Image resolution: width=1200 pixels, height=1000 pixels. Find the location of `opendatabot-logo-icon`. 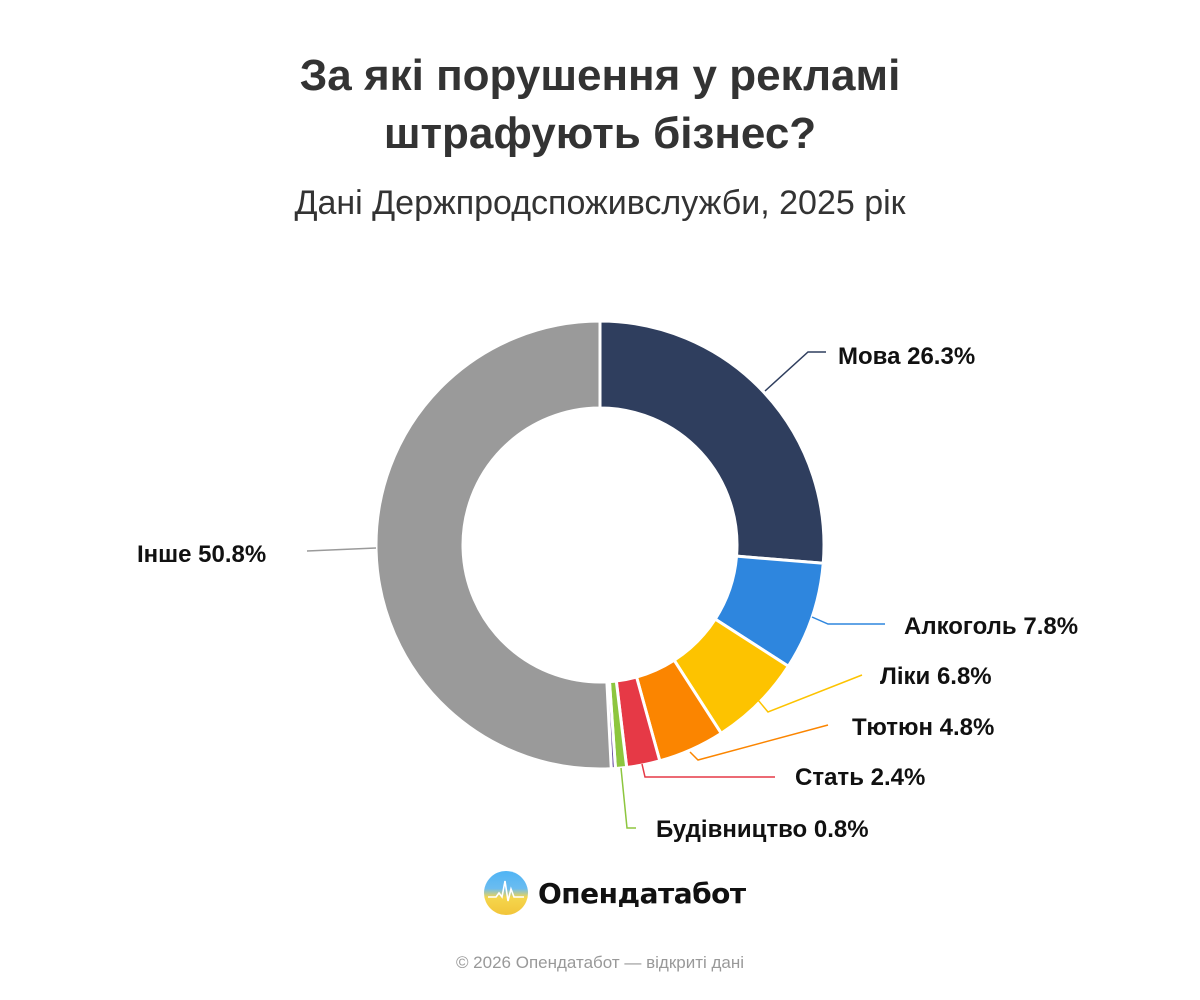

opendatabot-logo-icon is located at coordinates (506, 893).